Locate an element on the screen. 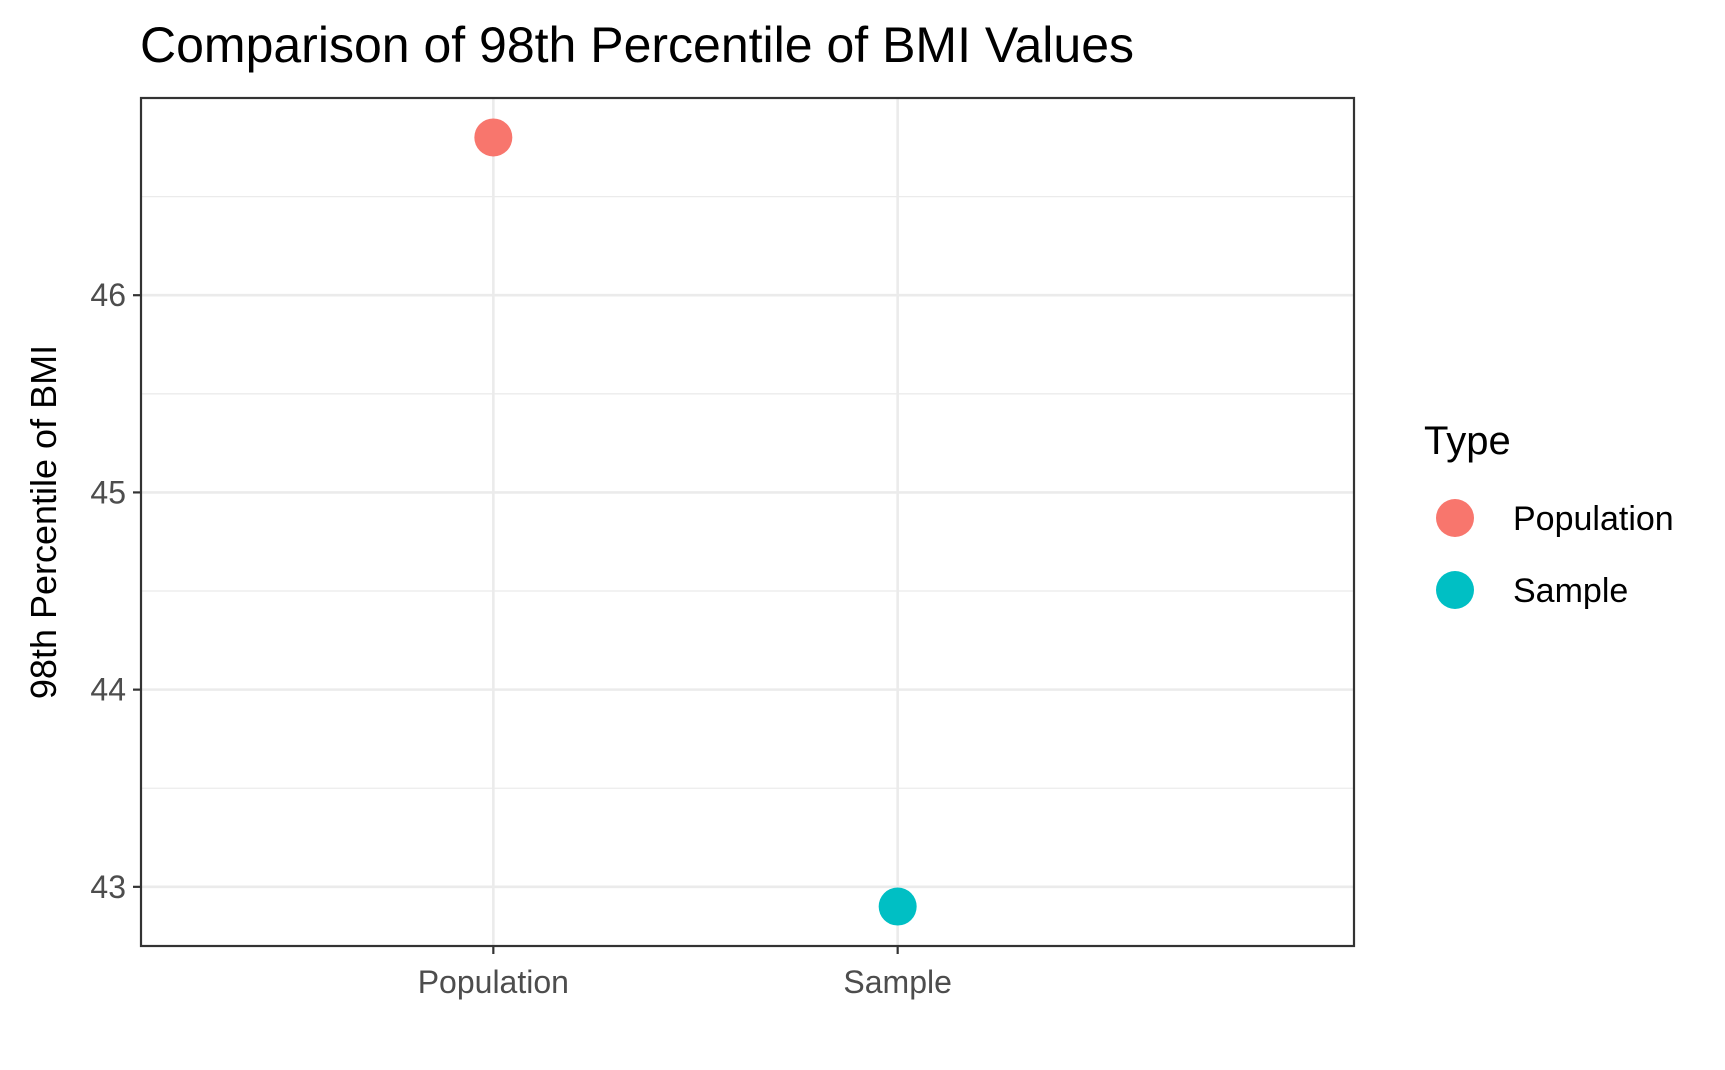  y-tick-label: 43 is located at coordinates (108, 887).